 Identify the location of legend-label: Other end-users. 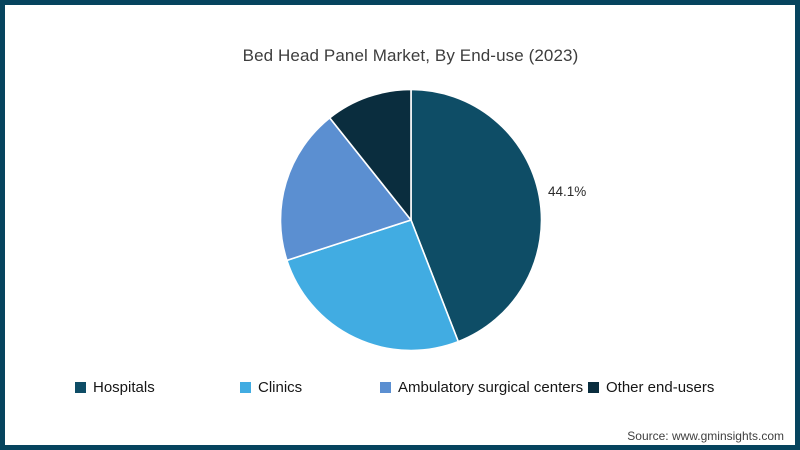
(660, 387).